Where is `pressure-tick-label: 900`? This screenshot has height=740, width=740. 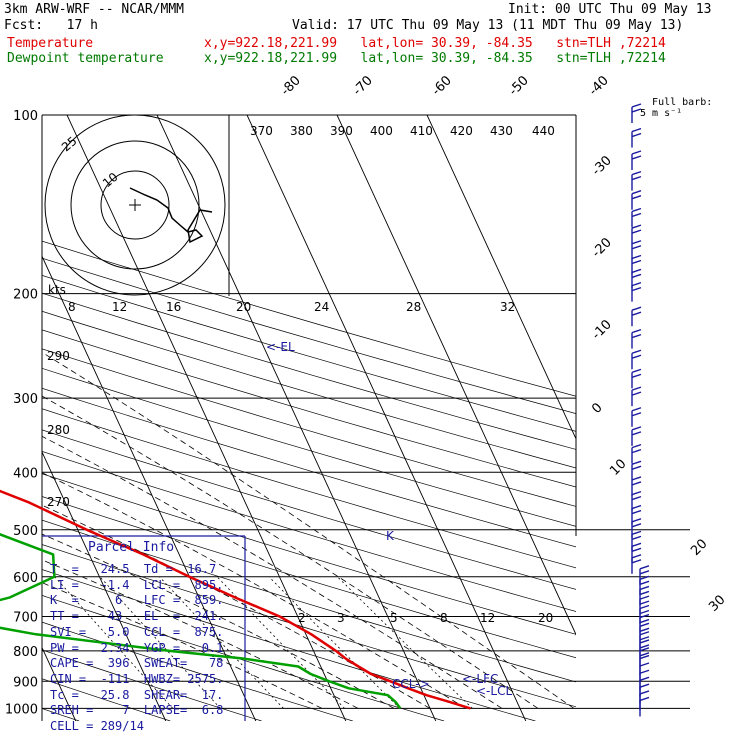 pressure-tick-label: 900 is located at coordinates (25, 682).